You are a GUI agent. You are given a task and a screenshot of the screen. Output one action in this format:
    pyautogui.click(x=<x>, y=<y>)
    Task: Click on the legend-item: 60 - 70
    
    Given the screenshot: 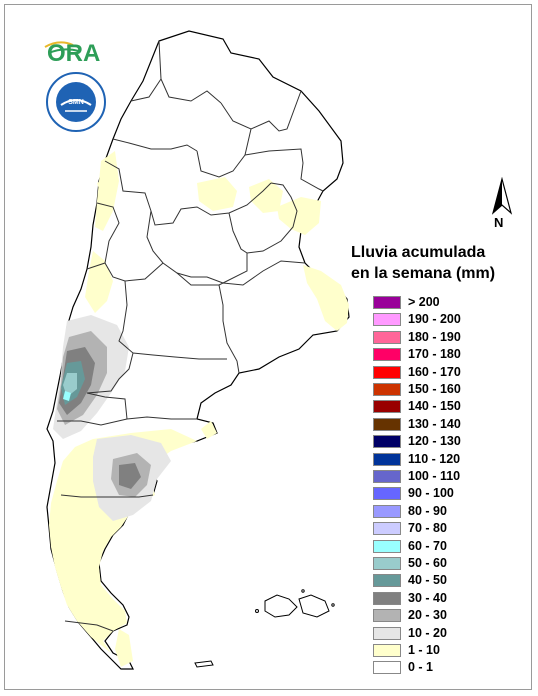 What is the action you would take?
    pyautogui.click(x=443, y=547)
    